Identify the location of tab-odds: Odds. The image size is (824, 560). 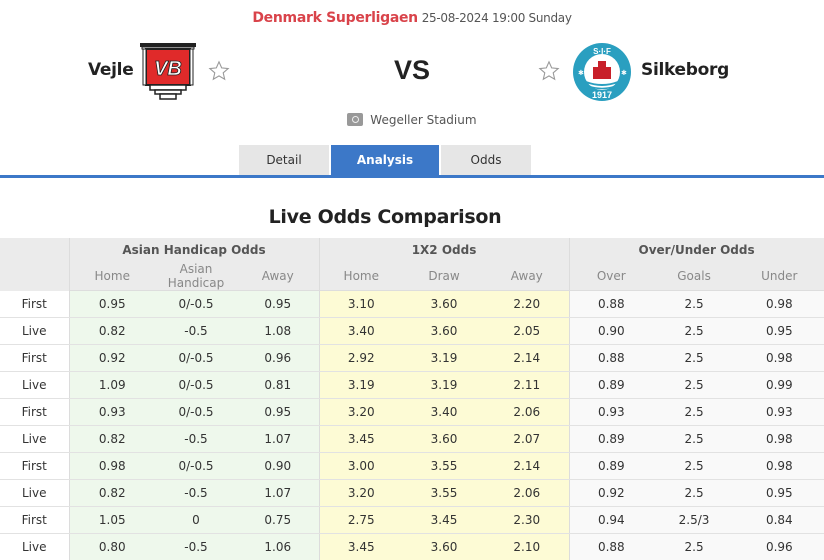
(486, 160).